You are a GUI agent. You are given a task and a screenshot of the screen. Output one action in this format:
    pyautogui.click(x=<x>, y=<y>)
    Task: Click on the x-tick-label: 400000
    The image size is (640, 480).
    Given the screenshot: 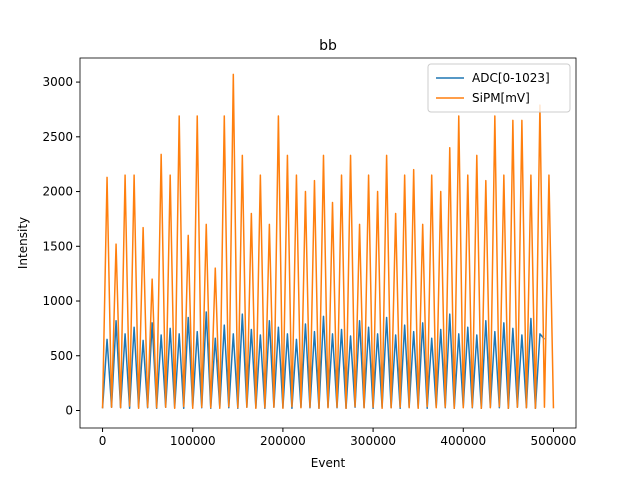 What is the action you would take?
    pyautogui.click(x=463, y=441)
    